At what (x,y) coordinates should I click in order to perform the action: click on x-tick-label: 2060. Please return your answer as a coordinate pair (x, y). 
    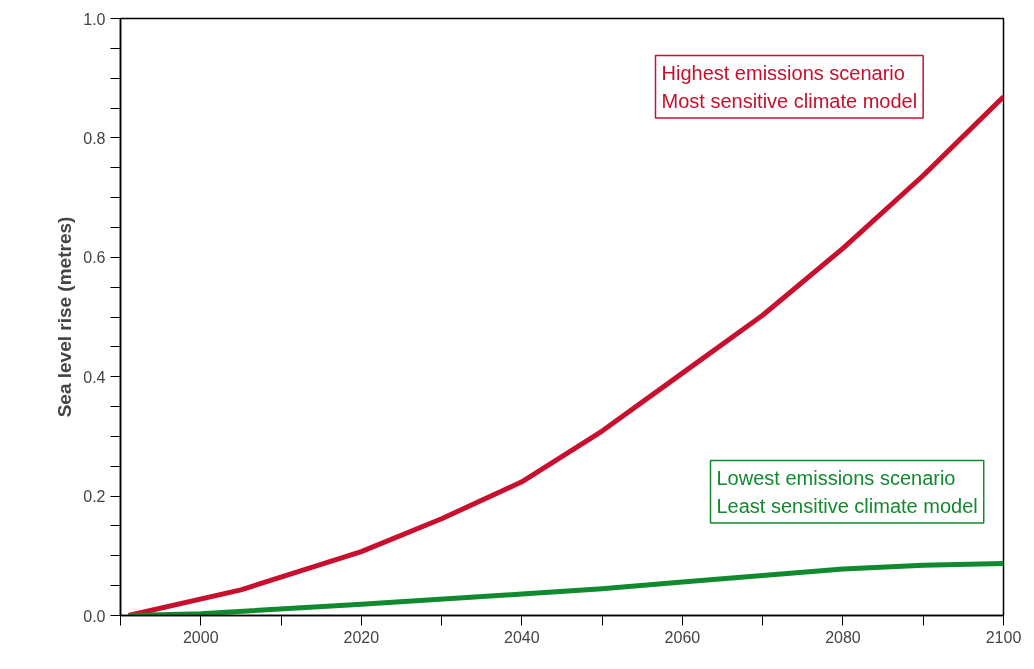
    Looking at the image, I should click on (682, 637).